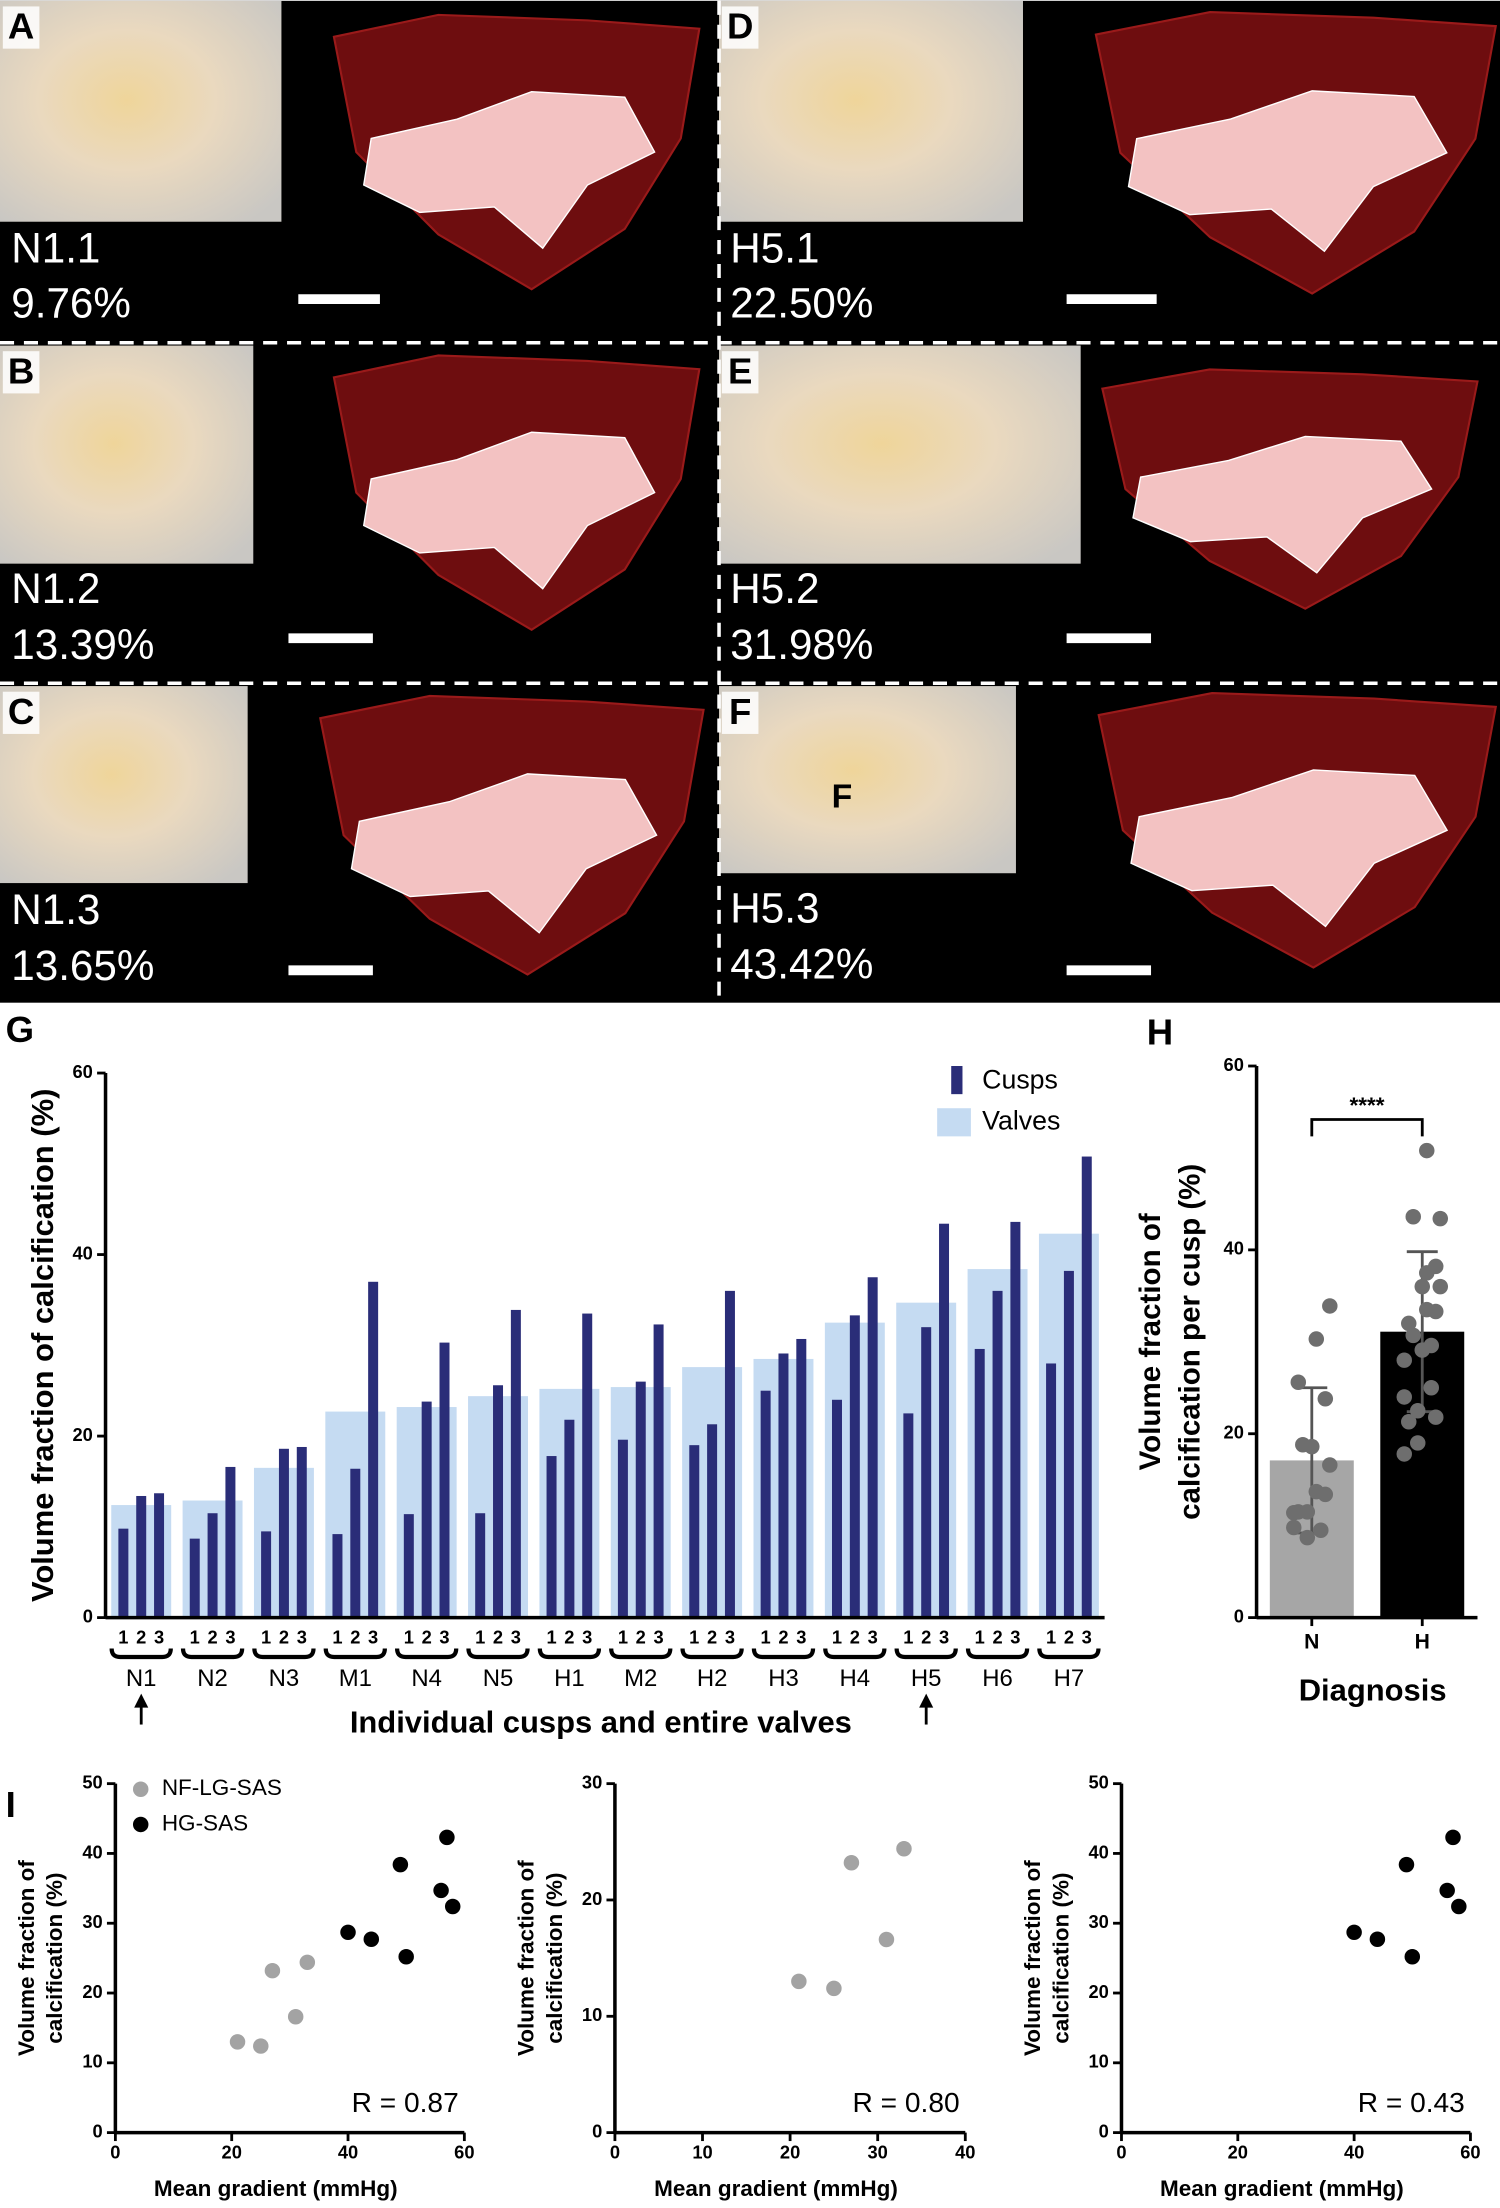 This screenshot has width=1500, height=2208. What do you see at coordinates (1234, 1064) in the screenshot?
I see `y-tick-label: 60` at bounding box center [1234, 1064].